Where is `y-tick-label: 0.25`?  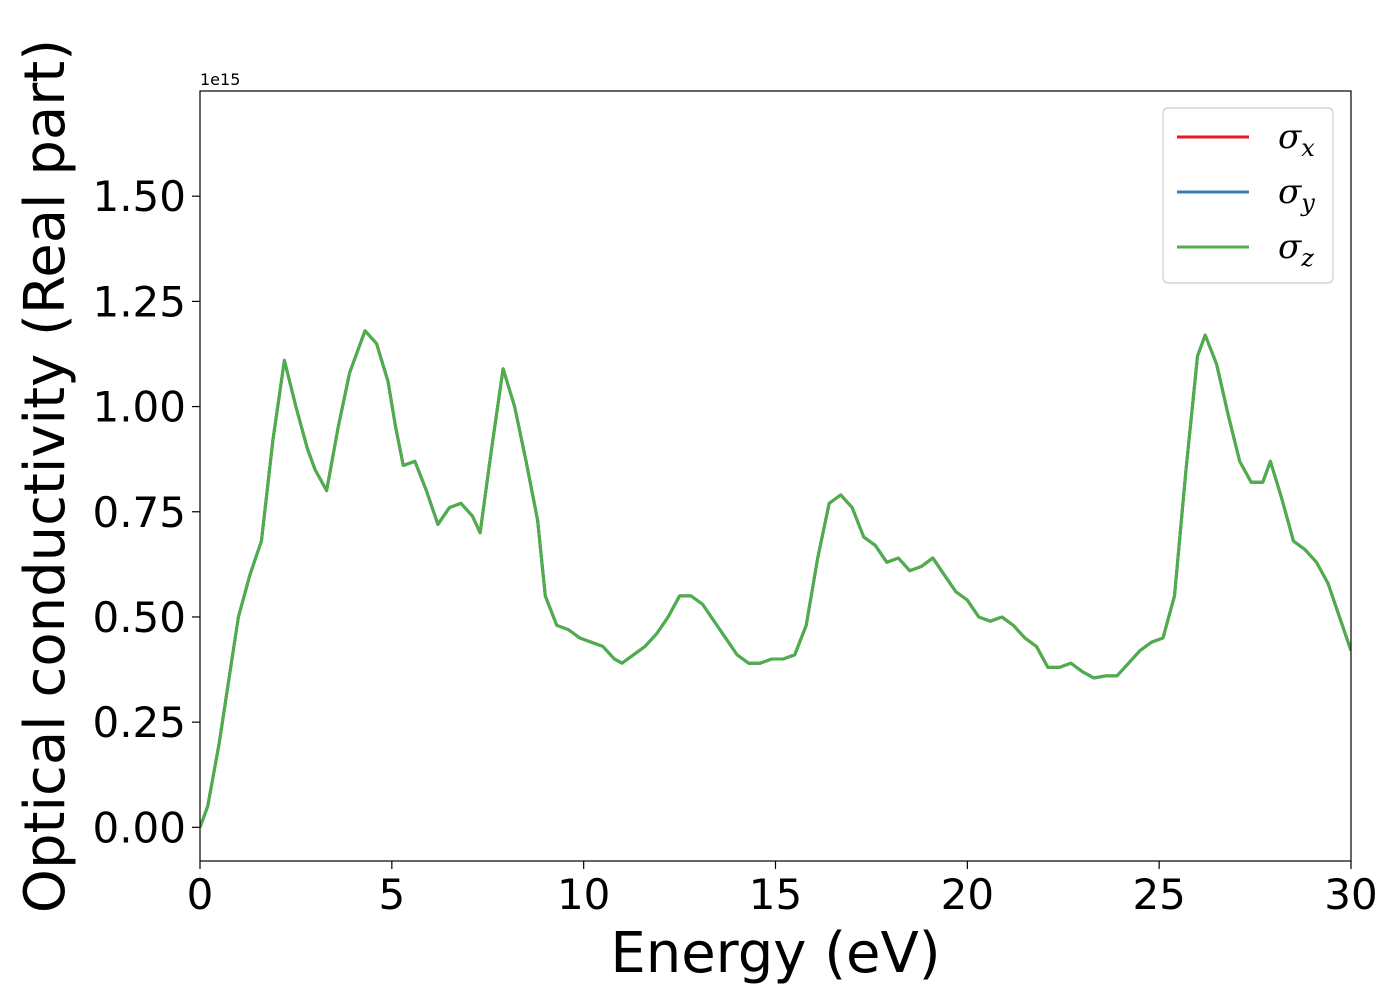
y-tick-label: 0.25 is located at coordinates (139, 722).